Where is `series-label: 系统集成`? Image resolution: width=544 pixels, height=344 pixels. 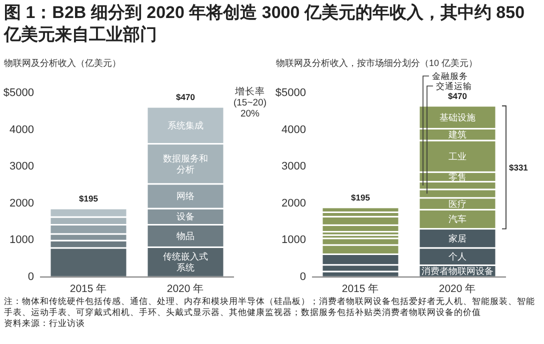 series-label: 系统集成 is located at coordinates (186, 125).